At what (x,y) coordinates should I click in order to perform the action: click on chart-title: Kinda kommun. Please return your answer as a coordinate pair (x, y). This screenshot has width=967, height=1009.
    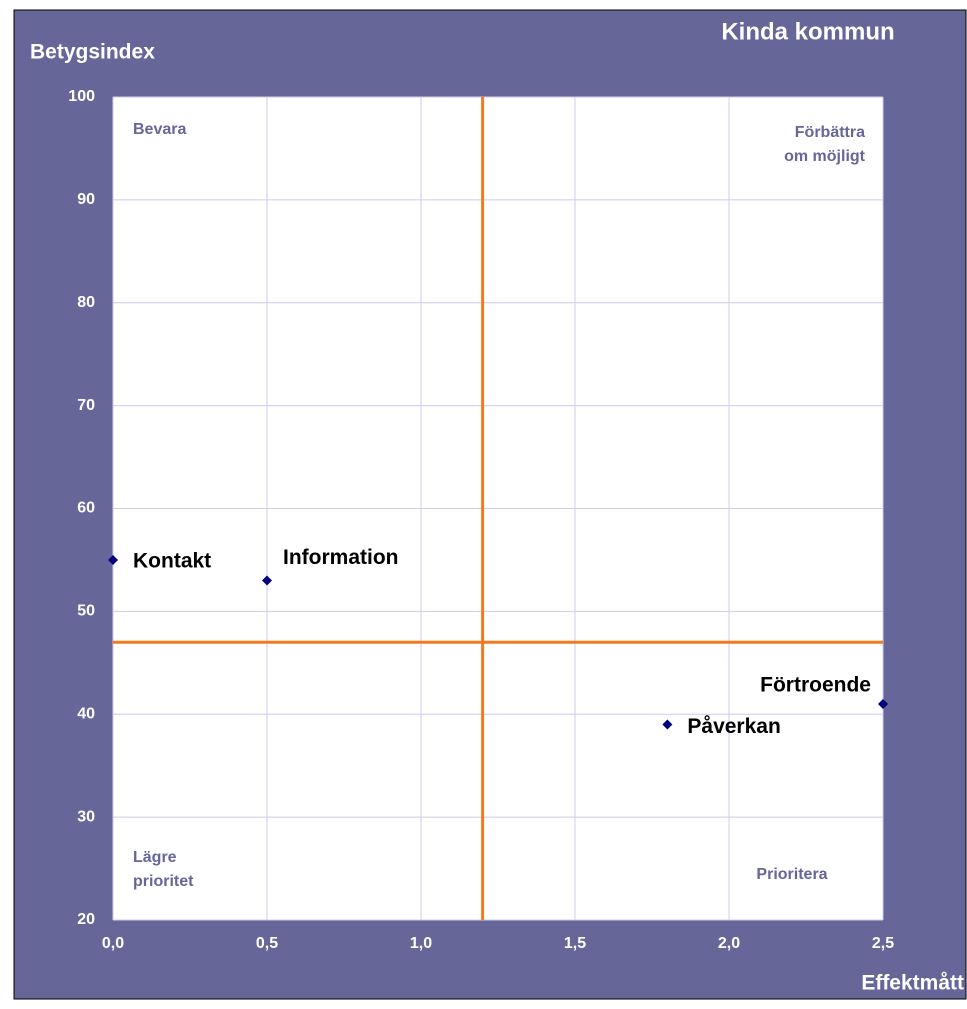
    Looking at the image, I should click on (807, 31).